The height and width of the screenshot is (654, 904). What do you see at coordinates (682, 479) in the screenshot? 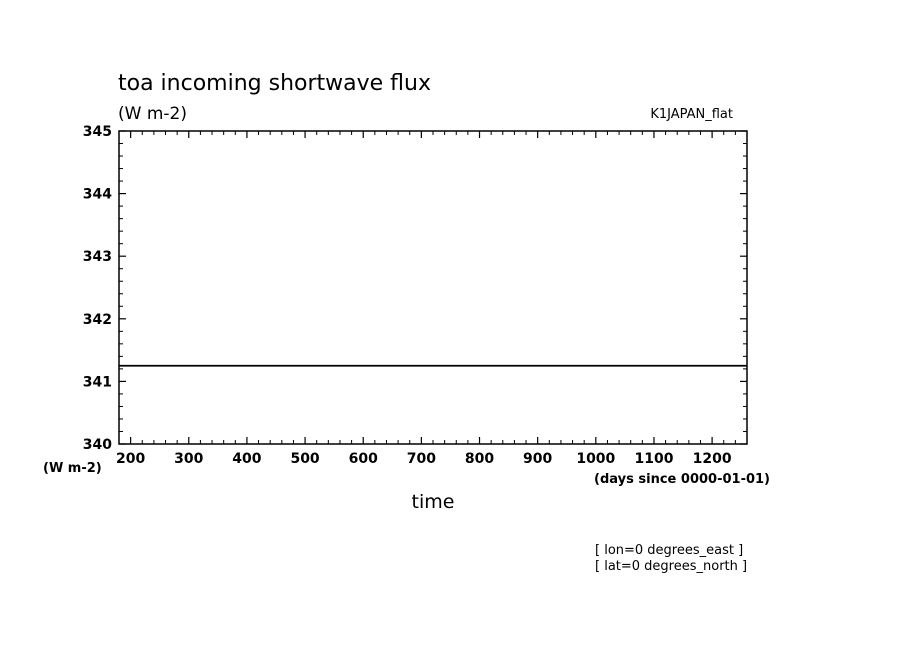
I see `x-axis-units: (days since 0000-01-01)` at bounding box center [682, 479].